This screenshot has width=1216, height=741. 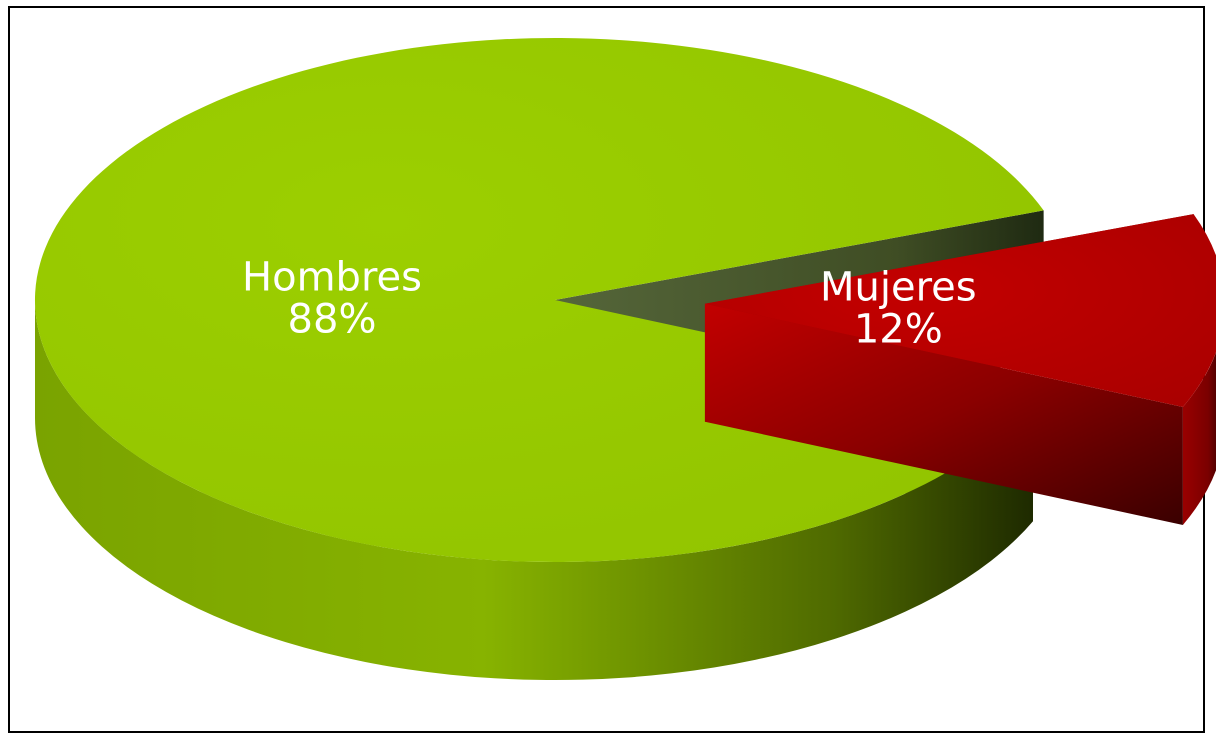 What do you see at coordinates (898, 287) in the screenshot?
I see `slice-label-mujeres-name: Mujeres` at bounding box center [898, 287].